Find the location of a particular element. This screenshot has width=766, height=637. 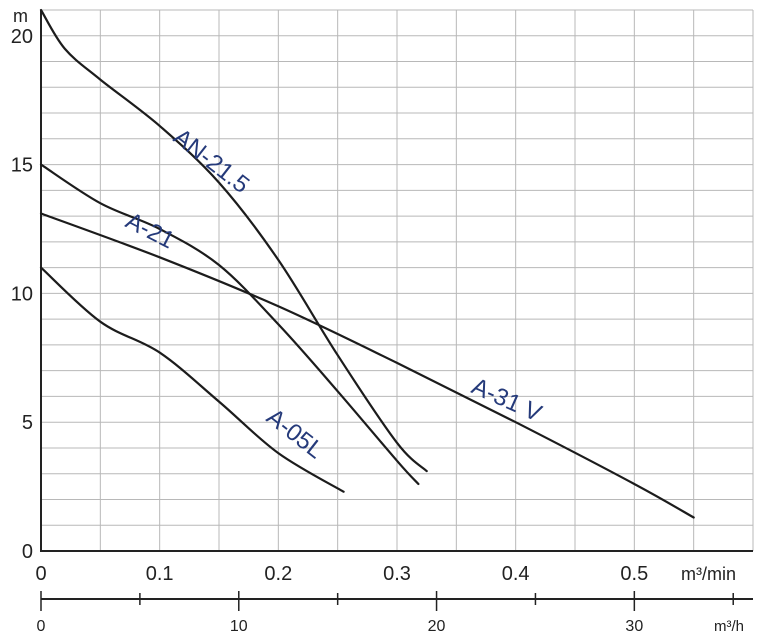

x-tick-label: 0.3 is located at coordinates (397, 574).